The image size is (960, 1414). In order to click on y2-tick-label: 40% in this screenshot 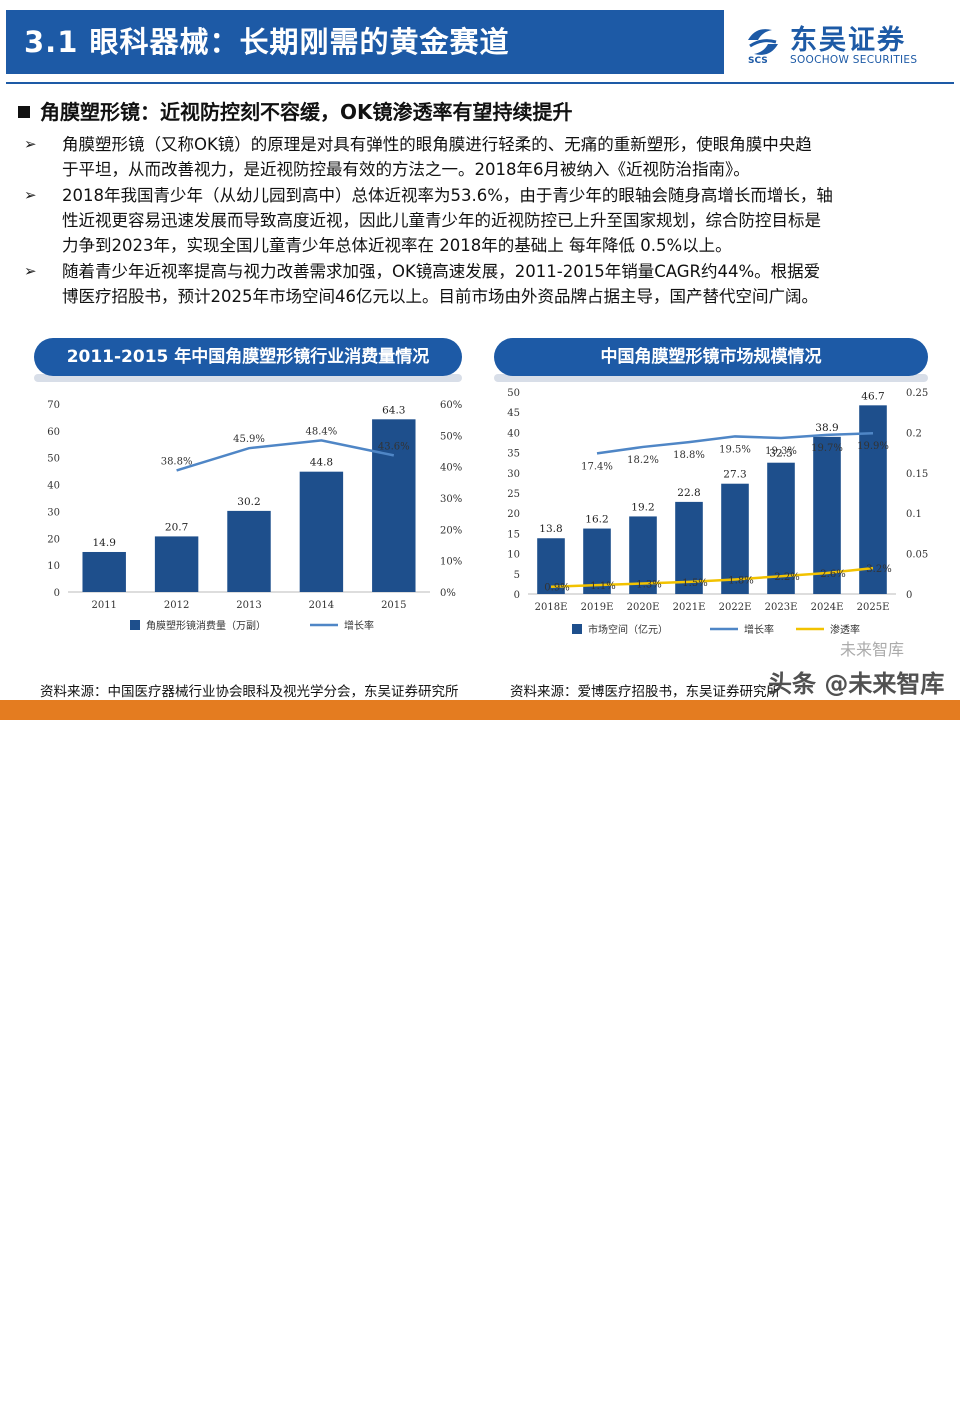, I will do `click(451, 468)`.